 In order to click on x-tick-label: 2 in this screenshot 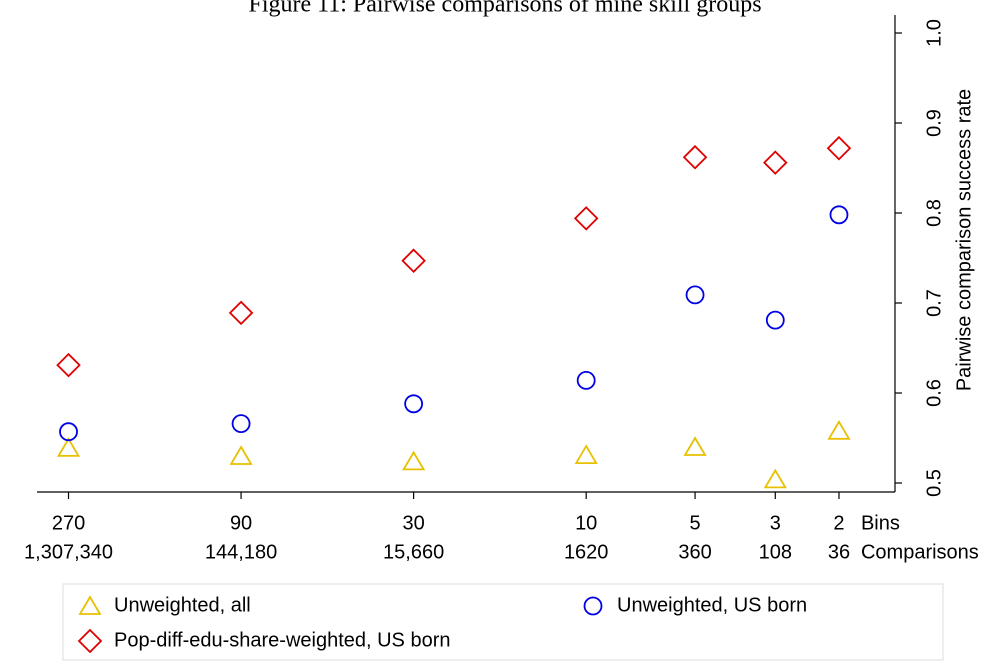, I will do `click(838, 523)`.